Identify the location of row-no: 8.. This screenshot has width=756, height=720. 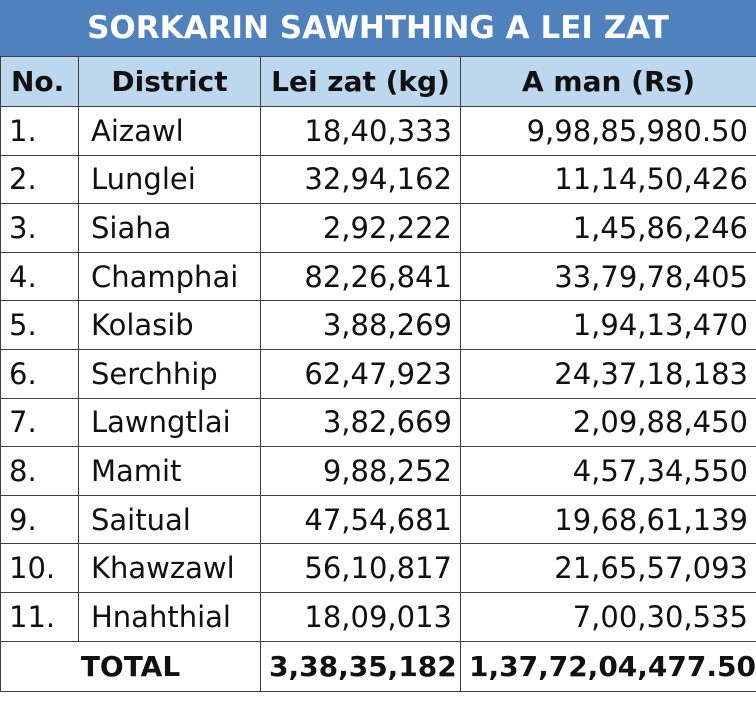
(39, 471).